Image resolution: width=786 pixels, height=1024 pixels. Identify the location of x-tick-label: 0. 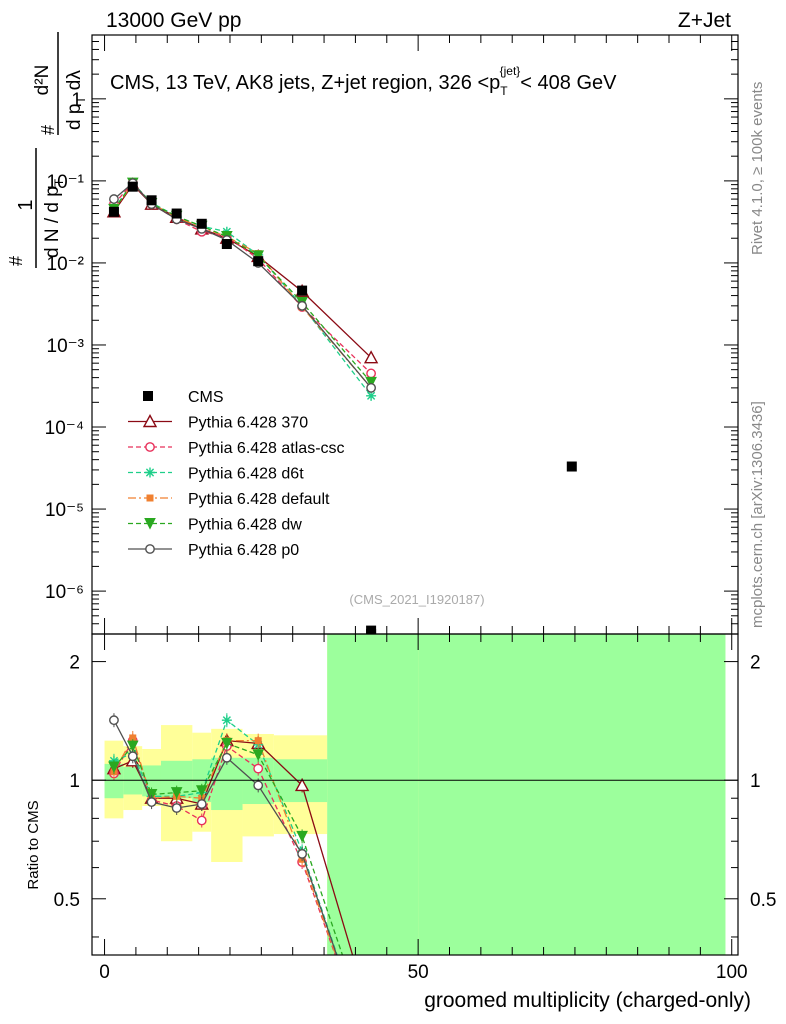
(104, 972).